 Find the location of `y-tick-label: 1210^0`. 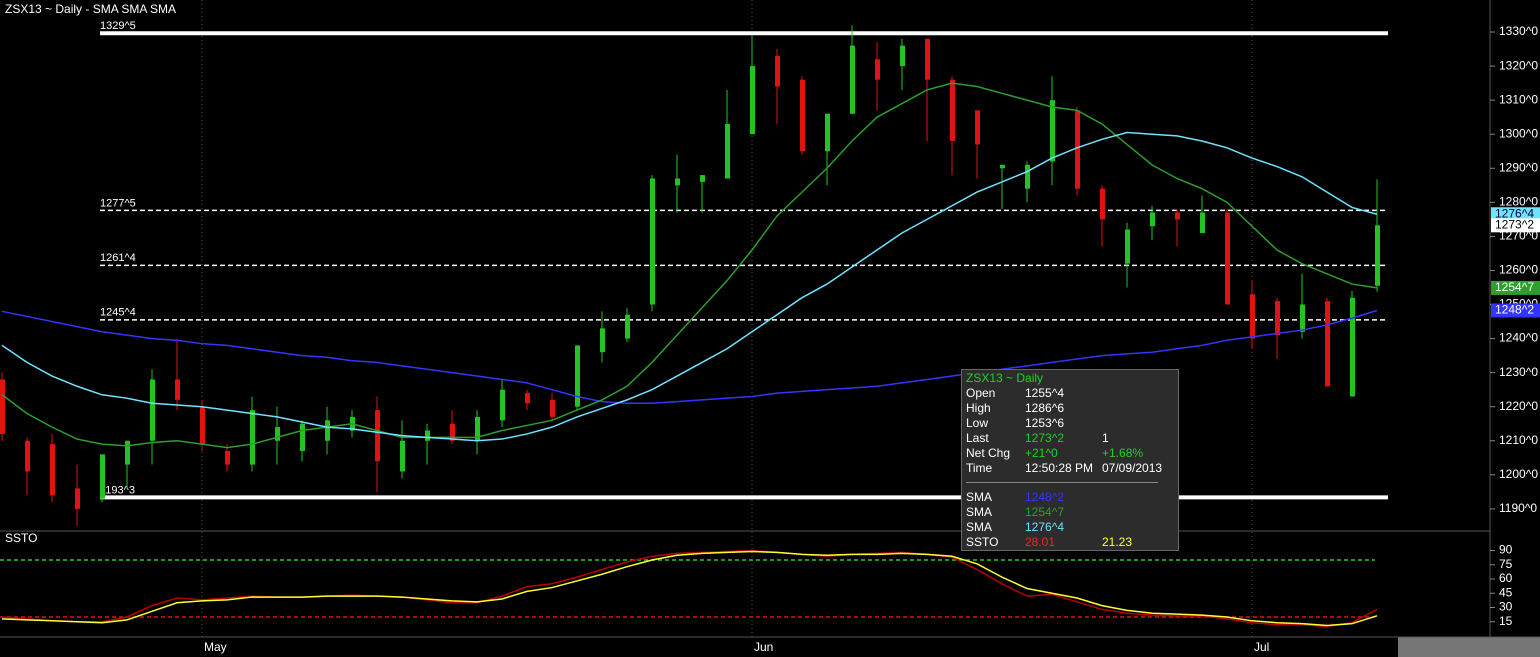

y-tick-label: 1210^0 is located at coordinates (1518, 440).